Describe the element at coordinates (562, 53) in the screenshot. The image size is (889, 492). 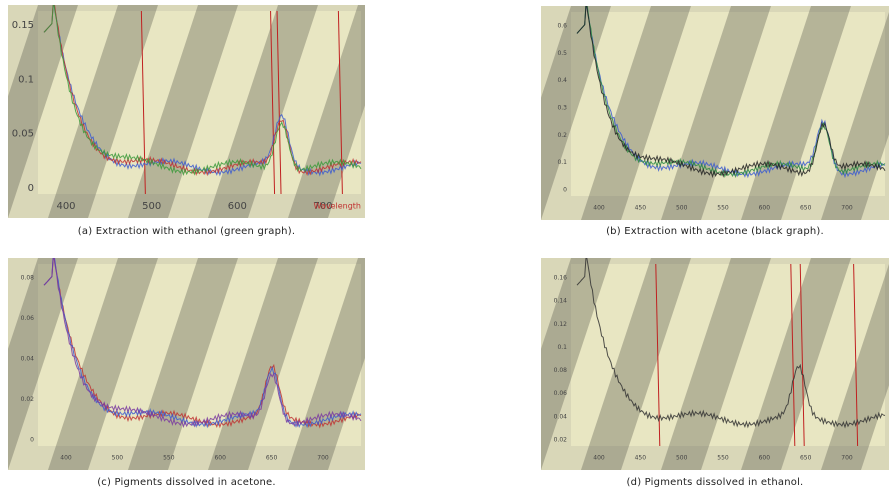
I see `y-tick-label: 0.5` at that location.